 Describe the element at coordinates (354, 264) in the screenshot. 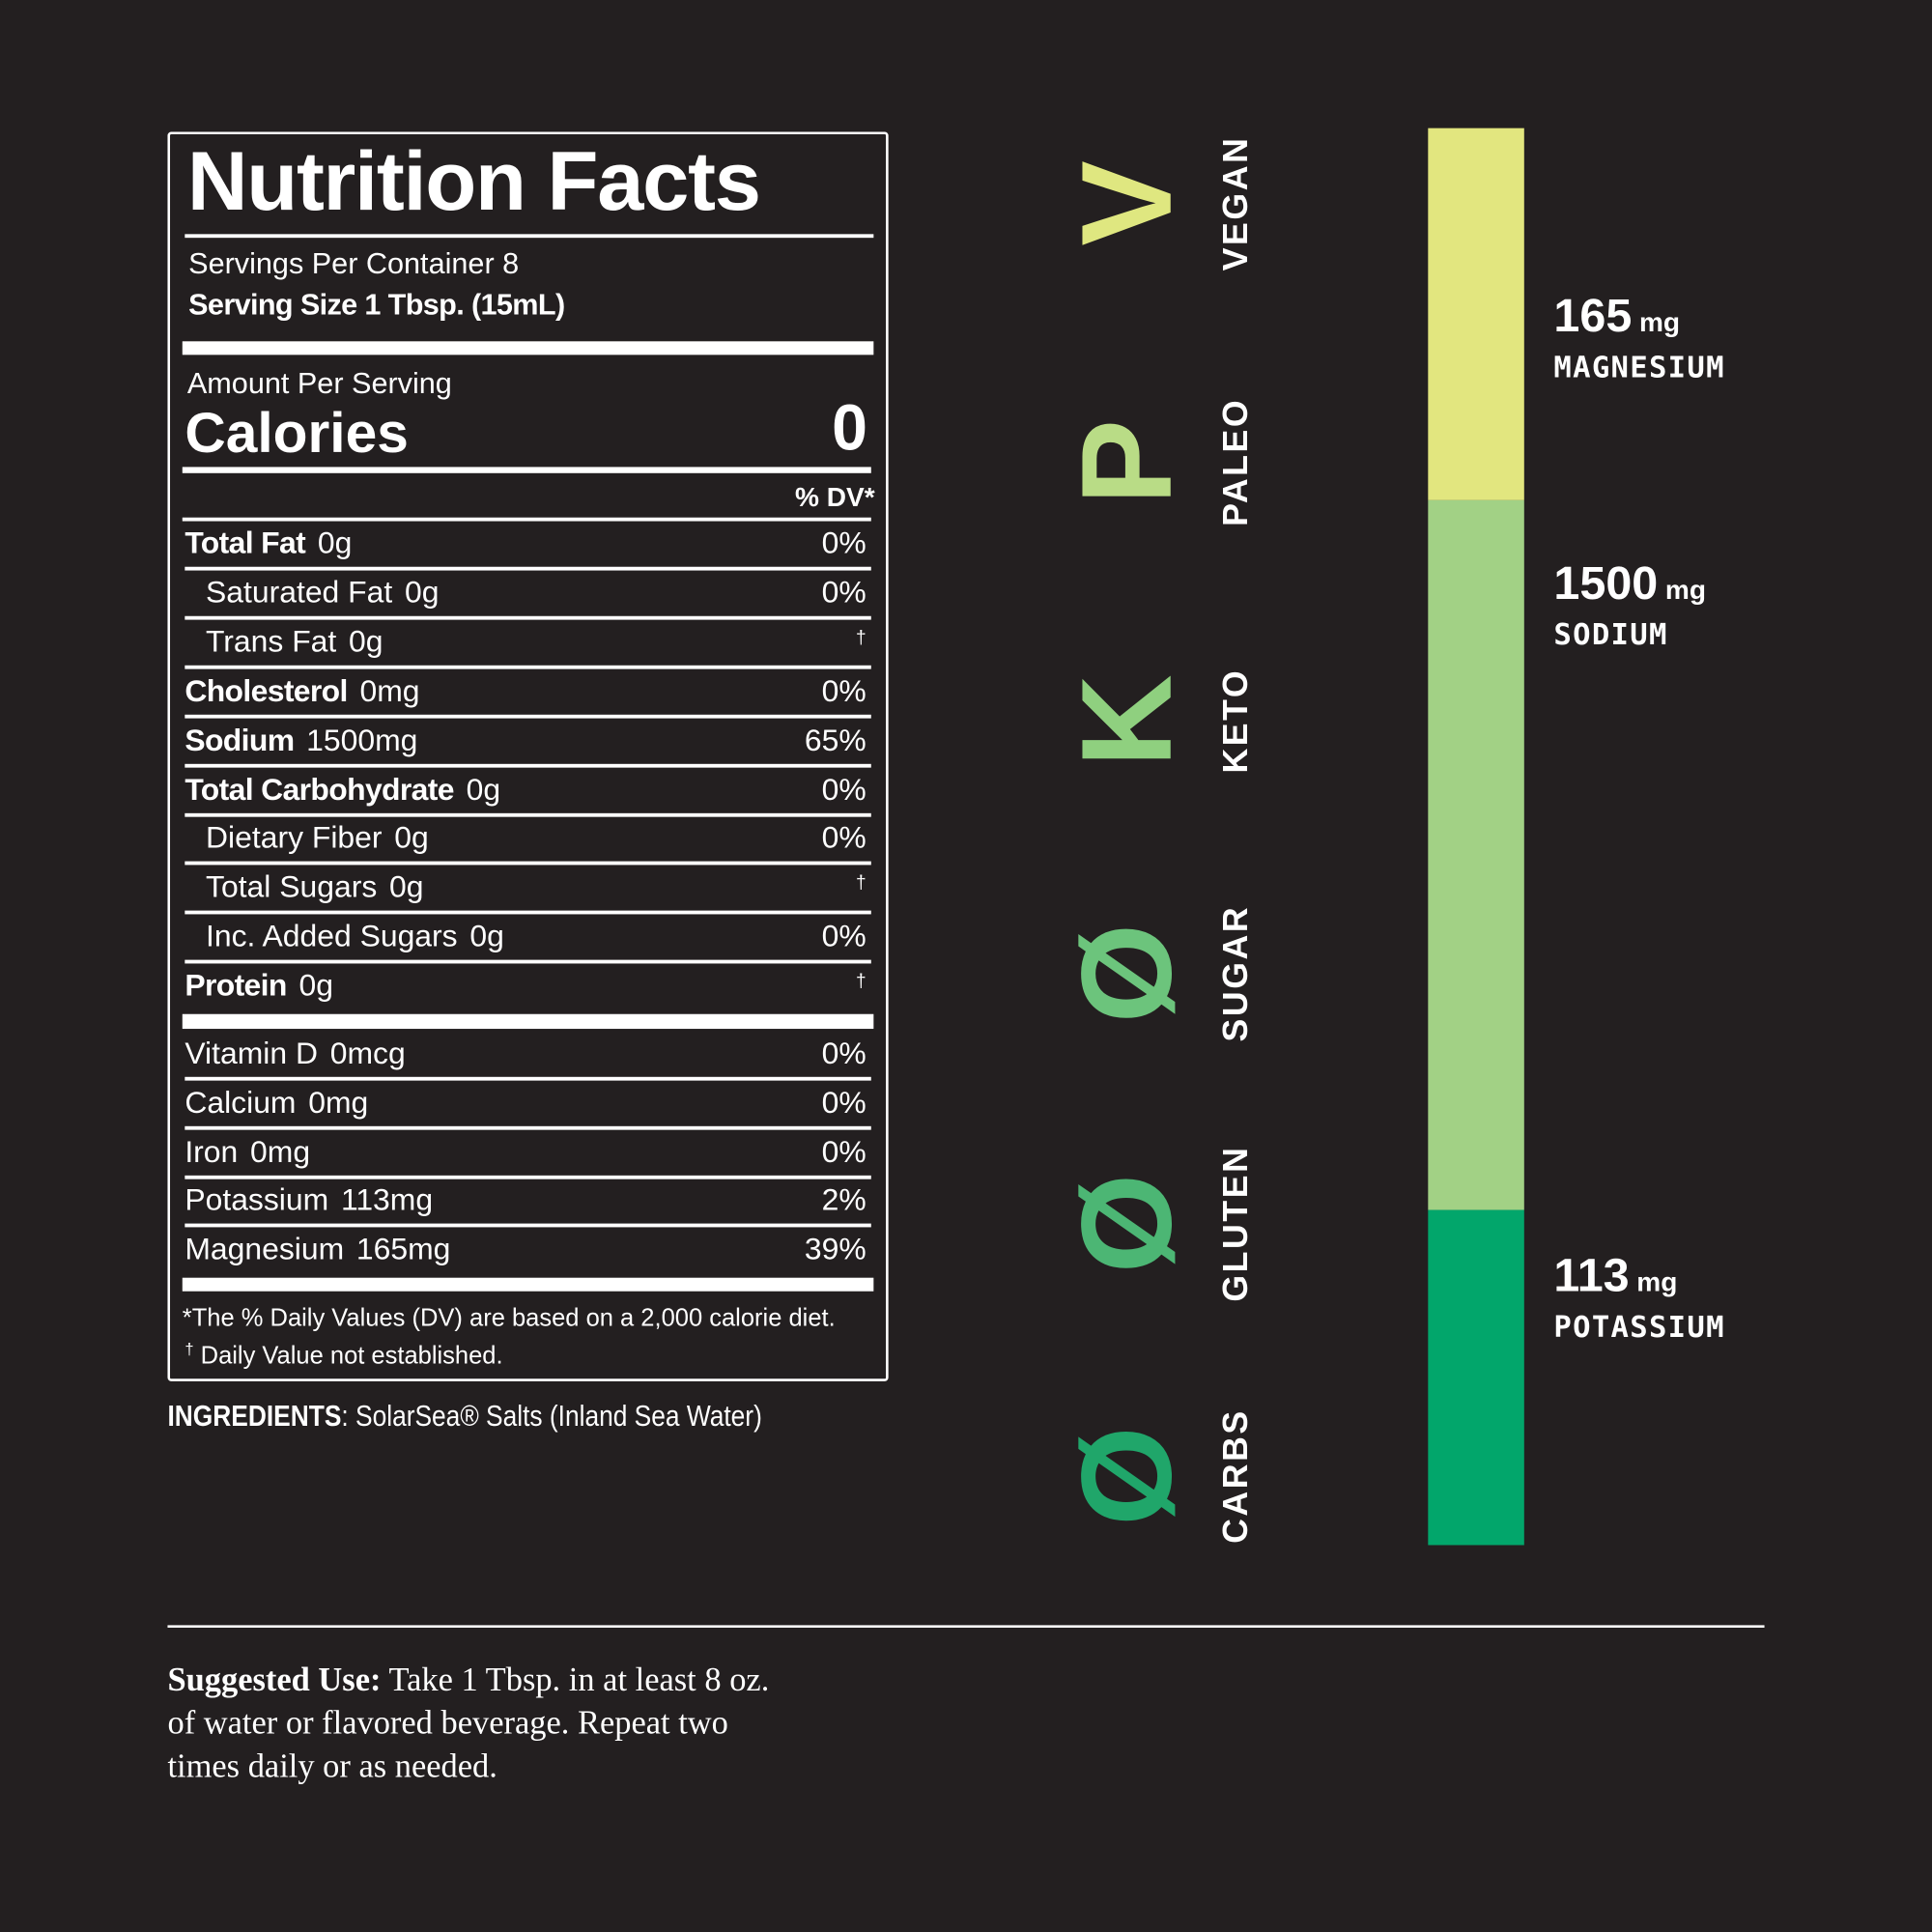

I see `servings: Servings Per Container 8` at that location.